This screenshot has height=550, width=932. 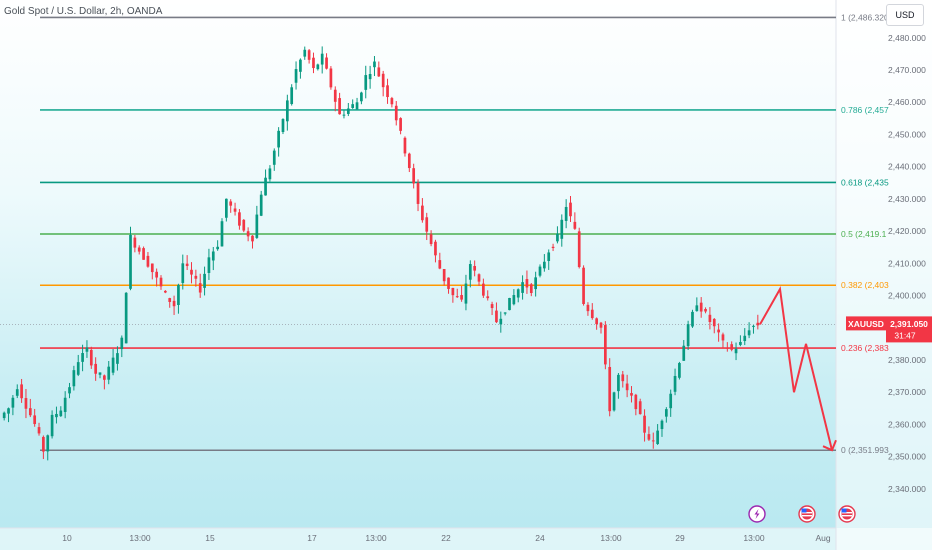 What do you see at coordinates (907, 392) in the screenshot?
I see `y-tick-label: 2,370.000` at bounding box center [907, 392].